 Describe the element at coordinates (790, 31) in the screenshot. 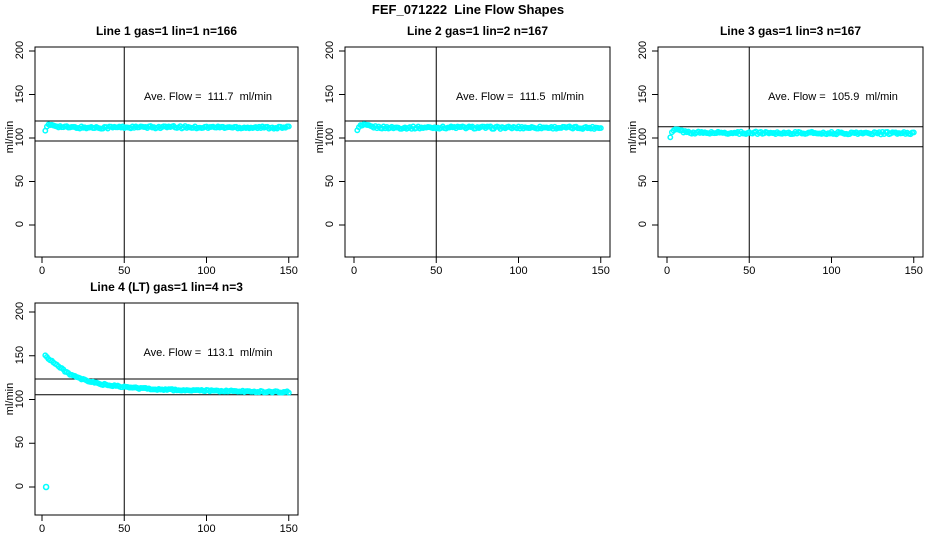

I see `panel-title: Line 3 gas=1 lin=3 n=167` at that location.